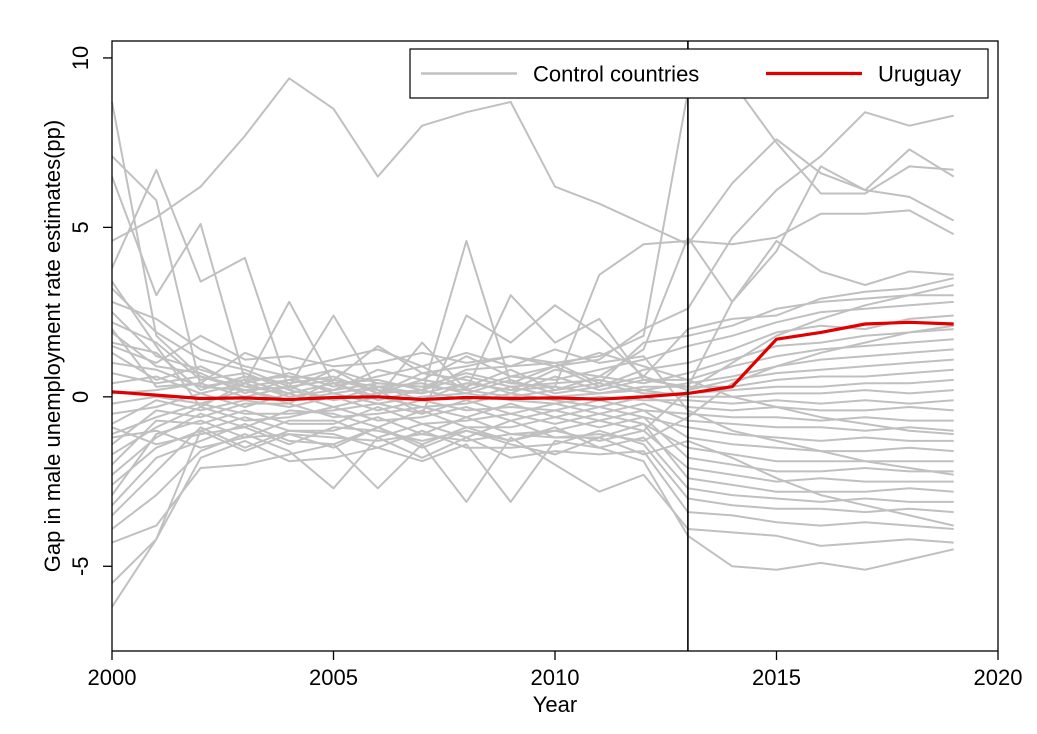  I want to click on x-tick-label-2000: 2000, so click(112, 677).